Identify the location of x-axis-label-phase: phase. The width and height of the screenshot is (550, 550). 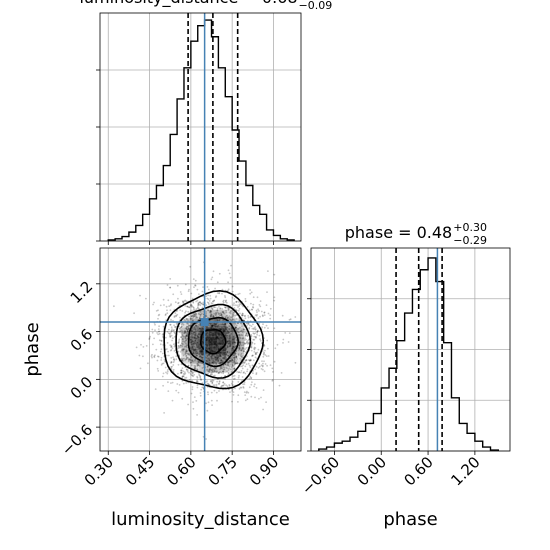
(410, 519).